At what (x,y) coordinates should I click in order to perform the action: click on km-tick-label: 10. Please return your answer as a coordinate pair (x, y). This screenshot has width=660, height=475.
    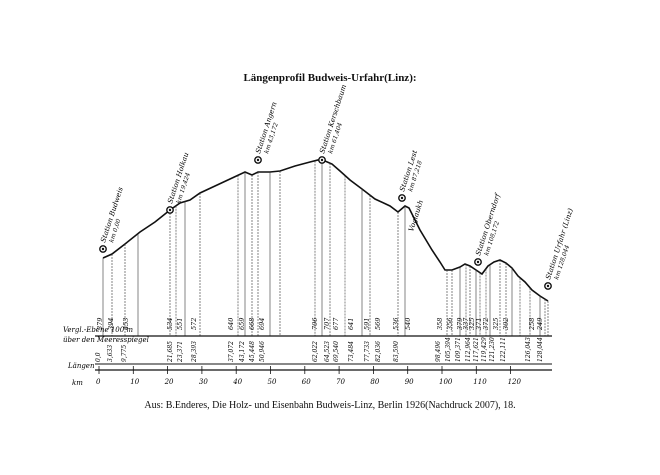
    Looking at the image, I should click on (134, 382).